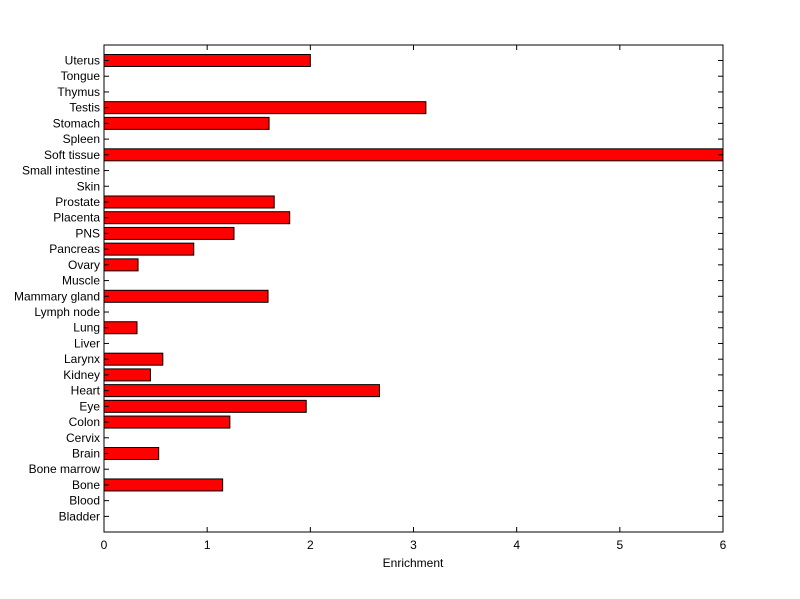  Describe the element at coordinates (79, 516) in the screenshot. I see `y-tick-label-bladder: Bladder` at that location.